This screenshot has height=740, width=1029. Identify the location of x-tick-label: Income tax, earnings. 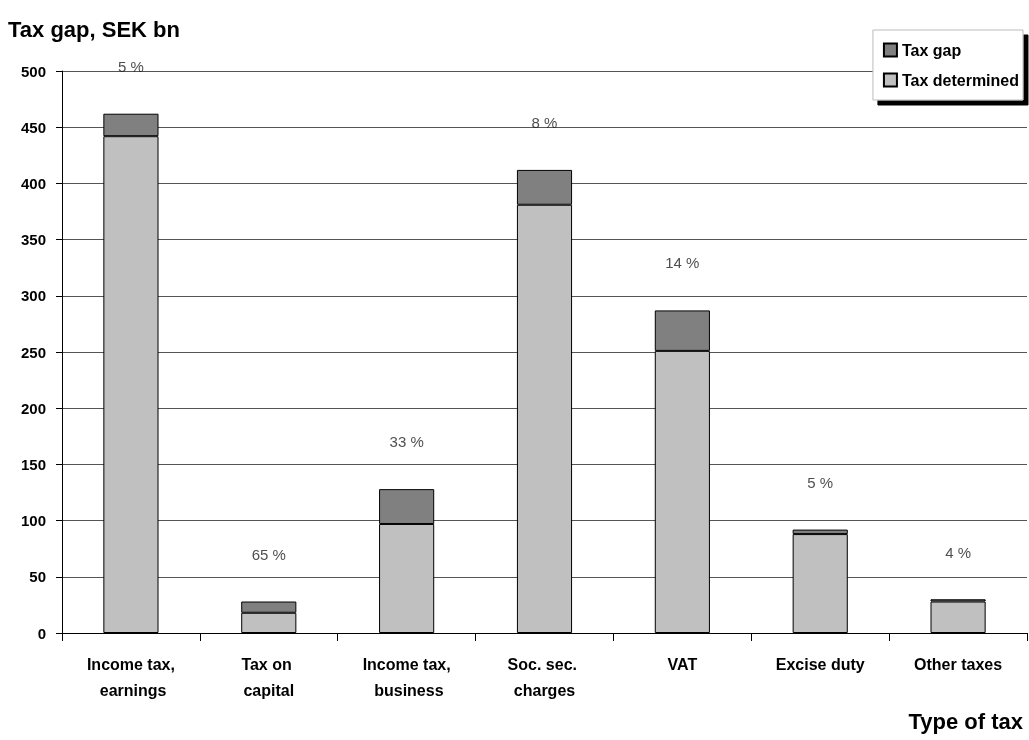
(130, 677).